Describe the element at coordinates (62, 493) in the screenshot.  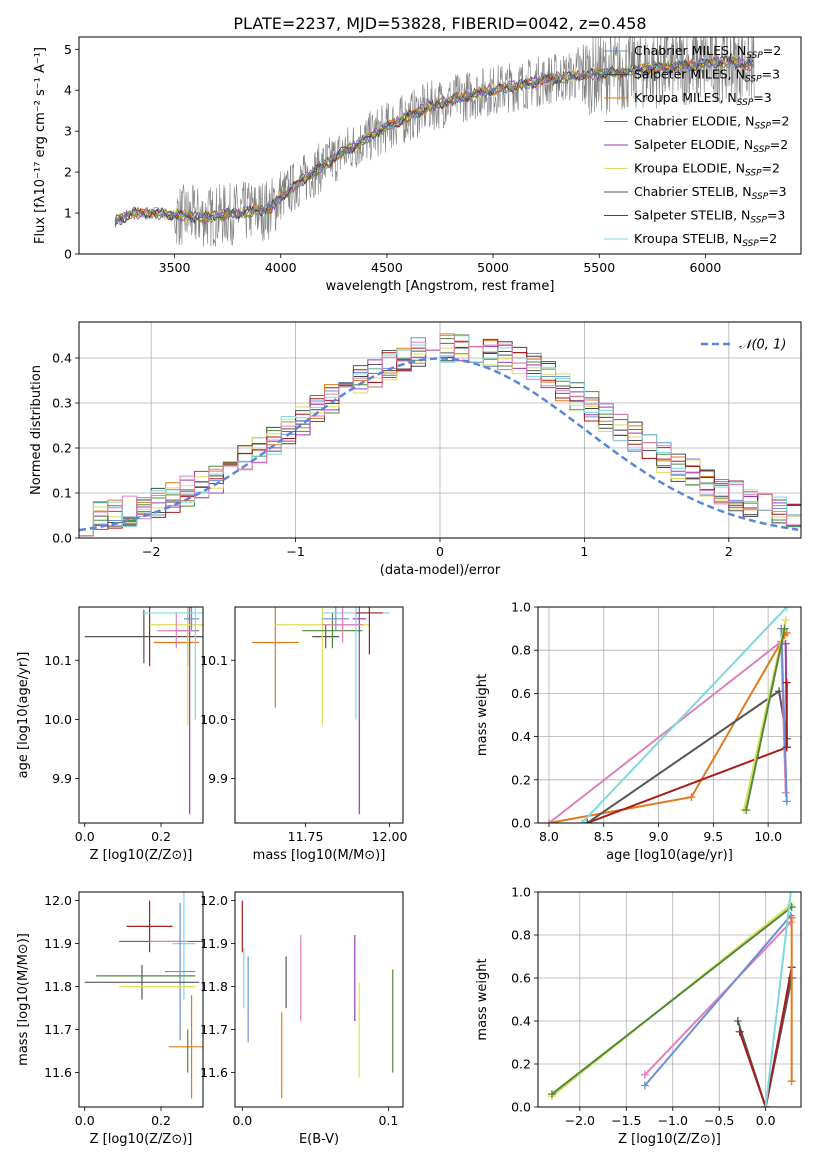
I see `y-tick-label: 0.1` at that location.